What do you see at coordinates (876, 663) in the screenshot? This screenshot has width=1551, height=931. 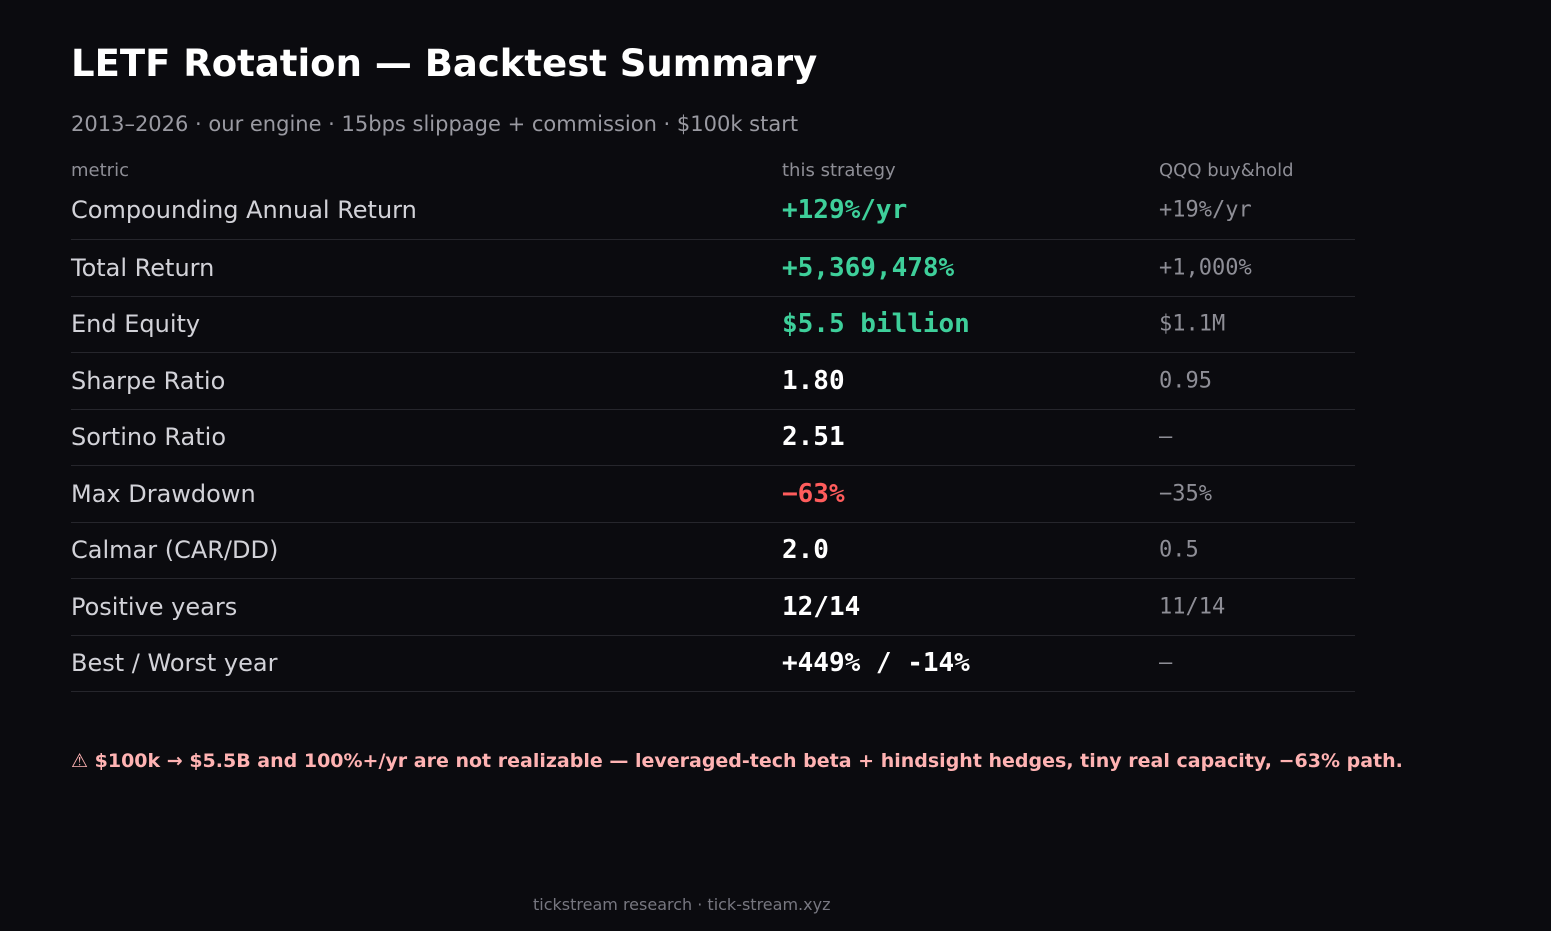 I see `strategy-value: +449% / -14%` at bounding box center [876, 663].